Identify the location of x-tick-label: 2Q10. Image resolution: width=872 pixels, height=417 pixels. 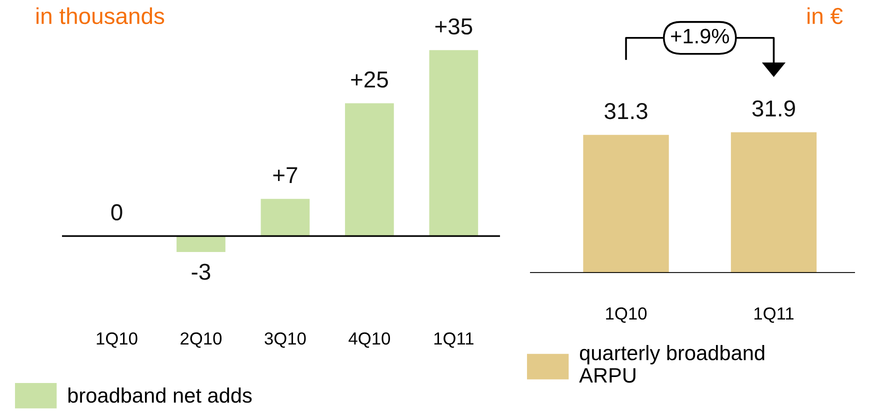
(201, 340).